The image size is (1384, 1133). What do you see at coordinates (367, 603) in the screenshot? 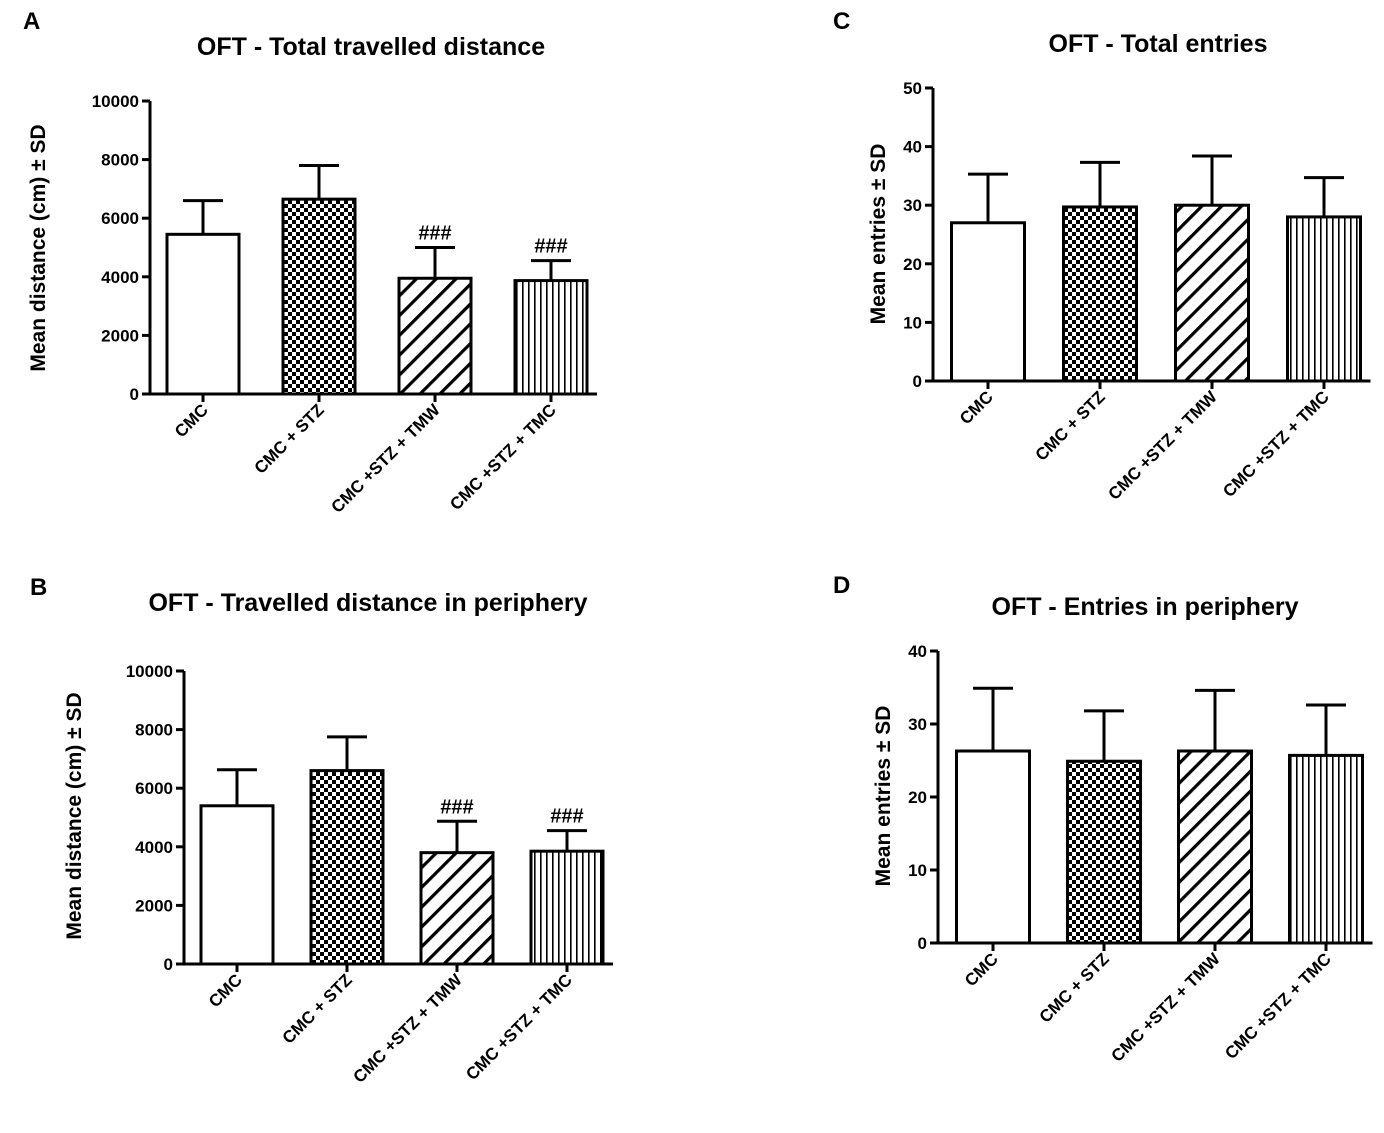
I see `chart-title-b: OFT - Travelled distance in periphery` at bounding box center [367, 603].